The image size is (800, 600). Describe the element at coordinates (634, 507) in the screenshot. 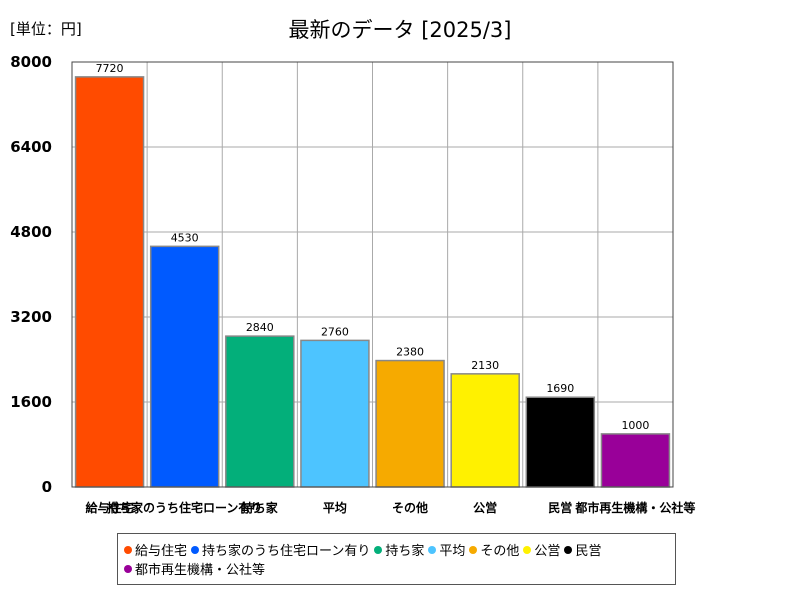

I see `x-category-label: 都市再生機構・公社等` at that location.